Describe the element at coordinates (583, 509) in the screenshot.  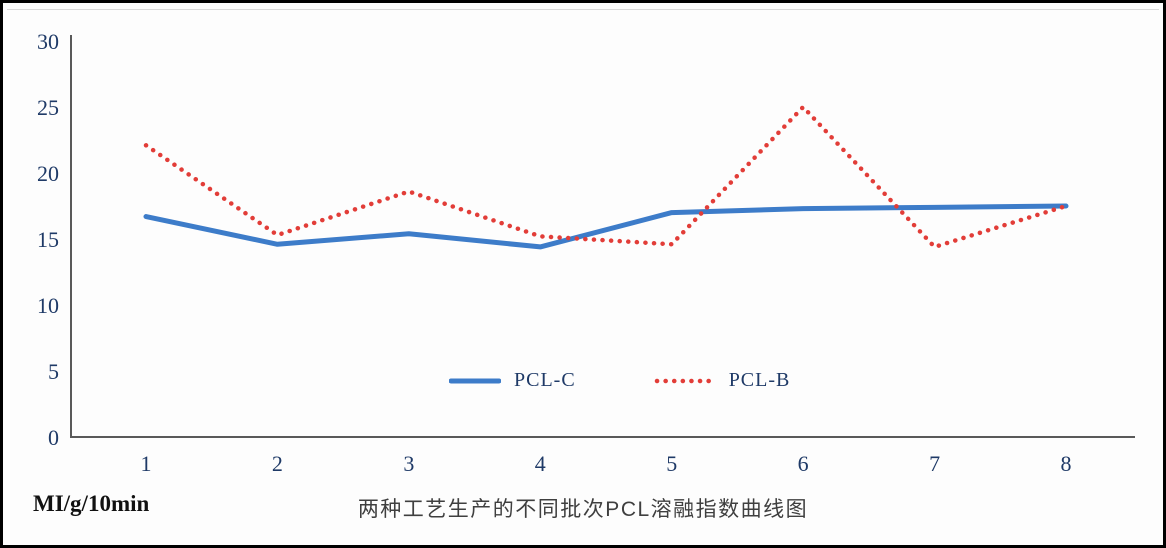
I see `chart-title: 两种工艺生产的不同批次PCL溶融指数曲线图` at that location.